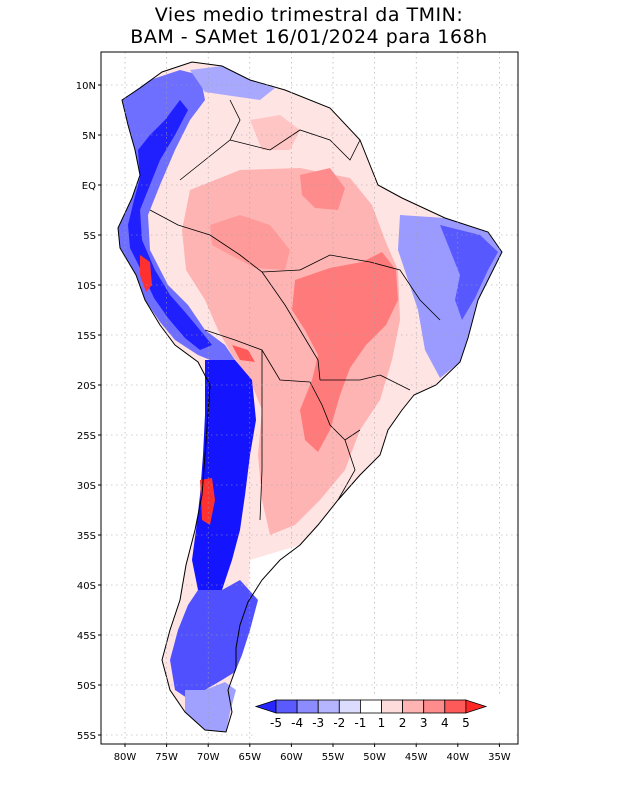  I want to click on latitude-label: 15S, so click(86, 336).